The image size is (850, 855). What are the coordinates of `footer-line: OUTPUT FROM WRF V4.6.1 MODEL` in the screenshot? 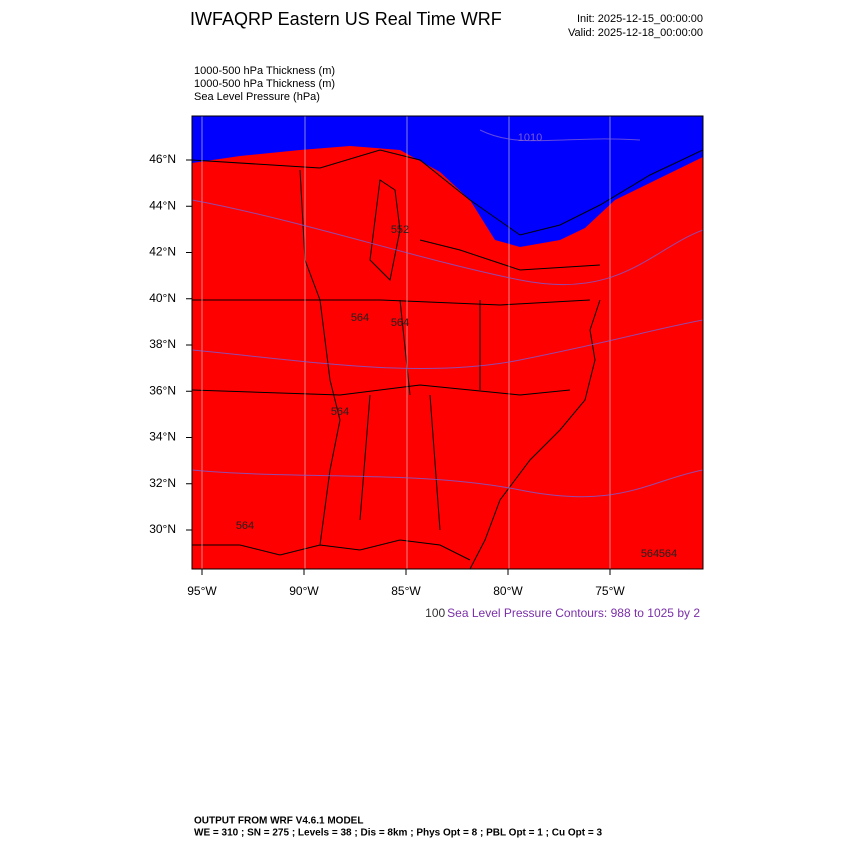 It's located at (278, 821).